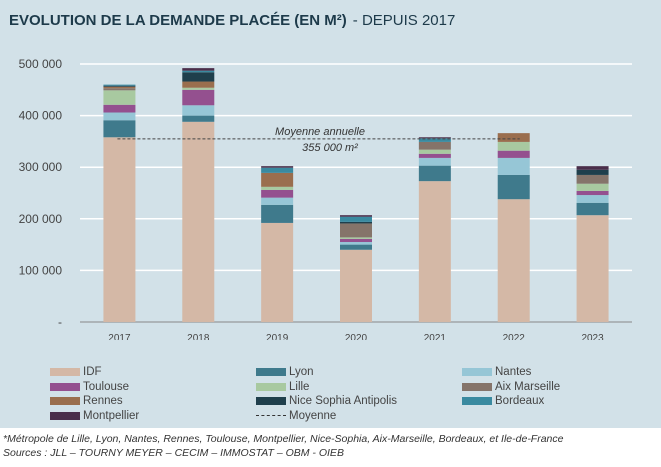  Describe the element at coordinates (299, 386) in the screenshot. I see `legend-label: Lille` at that location.